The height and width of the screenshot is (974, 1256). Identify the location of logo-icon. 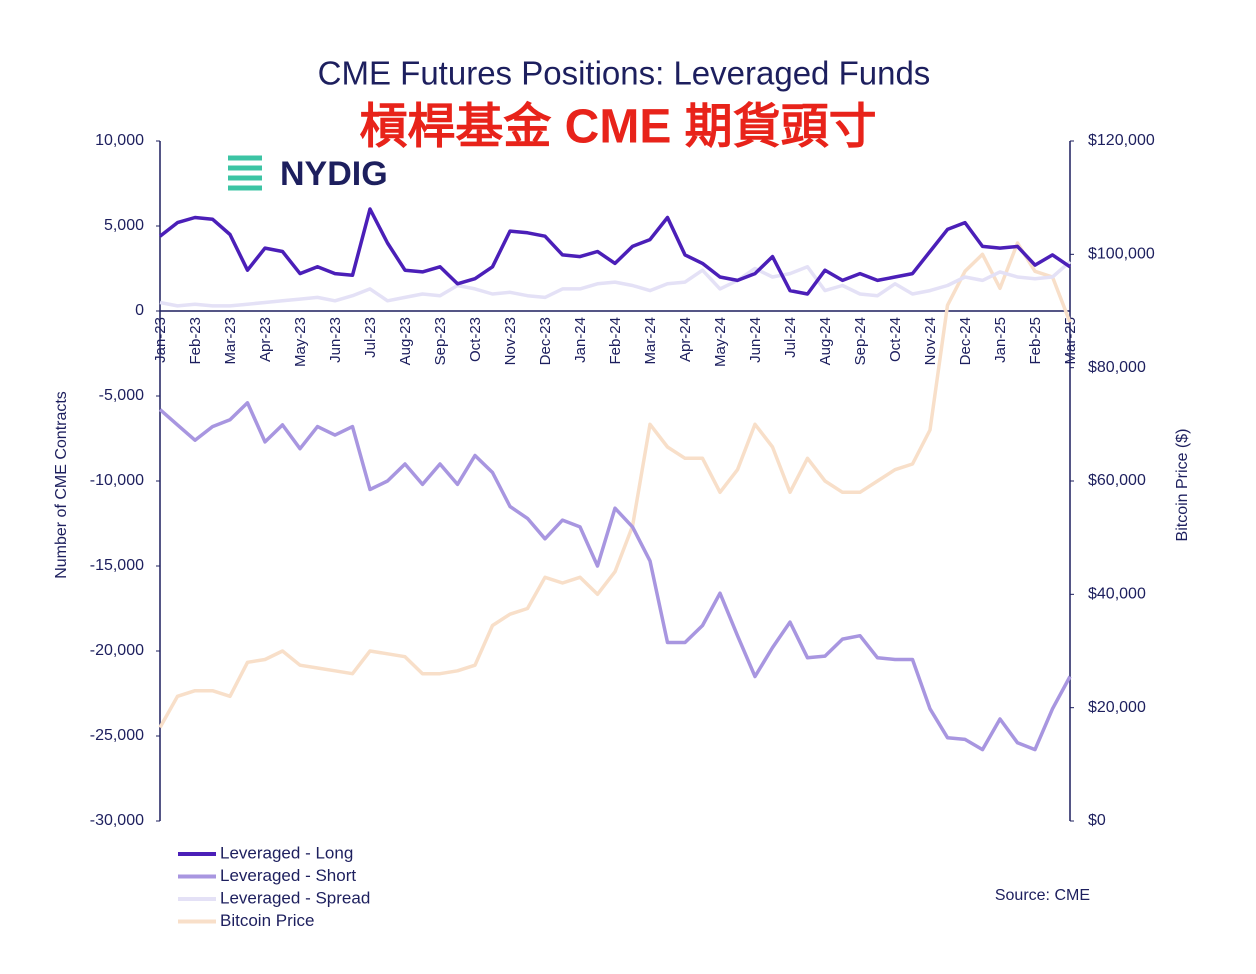
(245, 173).